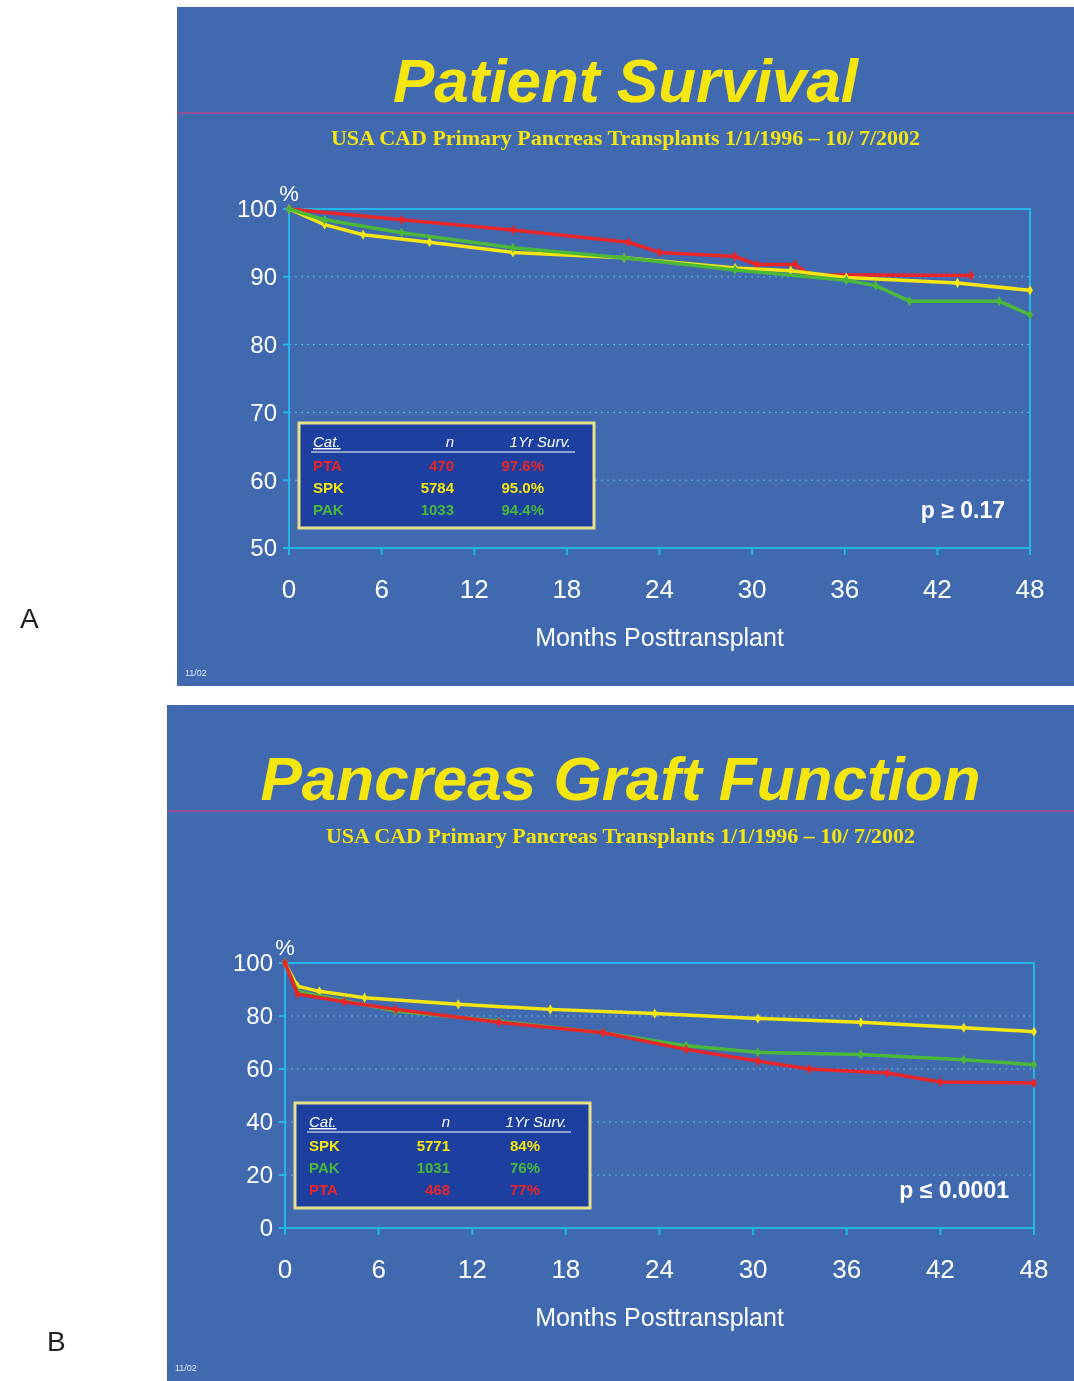 Image resolution: width=1074 pixels, height=1381 pixels. I want to click on y-tick-label: 20, so click(259, 1175).